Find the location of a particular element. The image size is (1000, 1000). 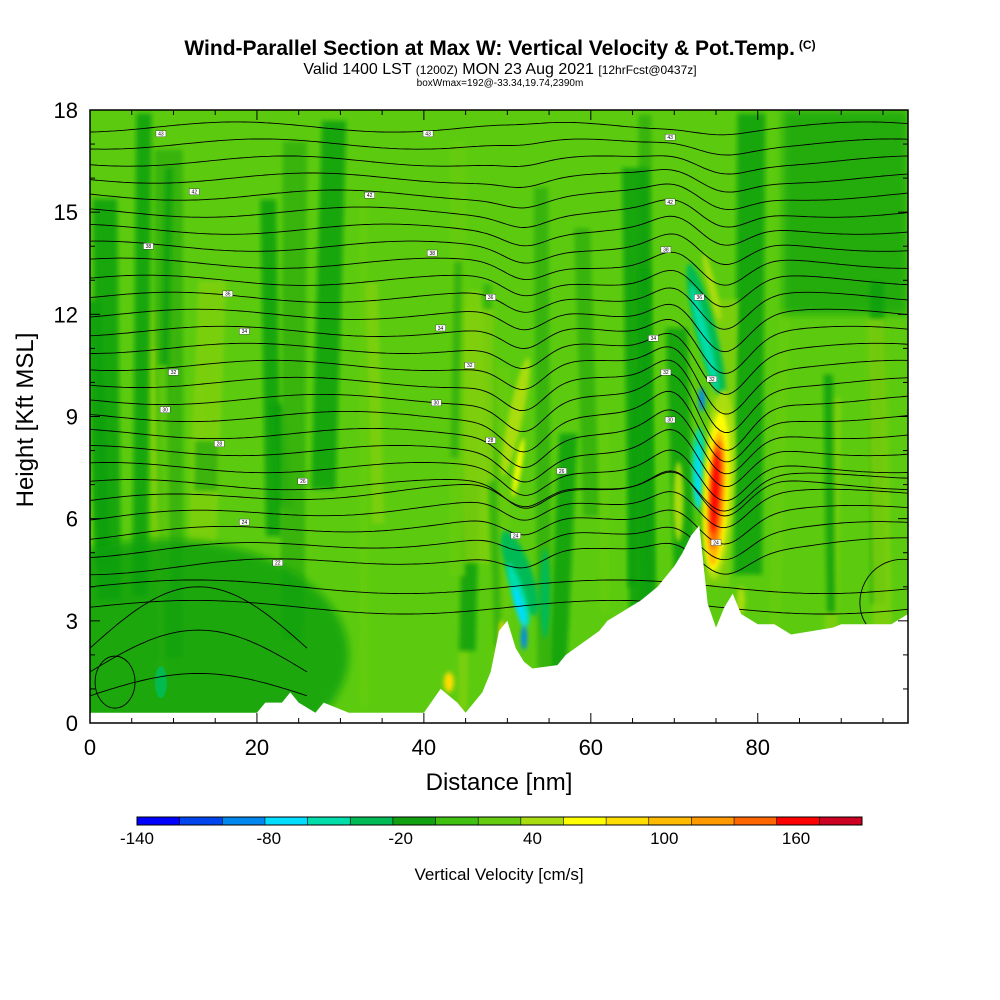

colorbar-tick-label: 100 is located at coordinates (664, 838).